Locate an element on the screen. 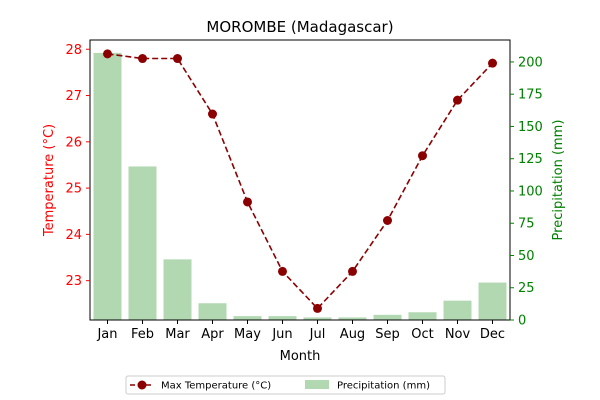 The image size is (600, 400). precipitation-bar-nov is located at coordinates (457, 310).